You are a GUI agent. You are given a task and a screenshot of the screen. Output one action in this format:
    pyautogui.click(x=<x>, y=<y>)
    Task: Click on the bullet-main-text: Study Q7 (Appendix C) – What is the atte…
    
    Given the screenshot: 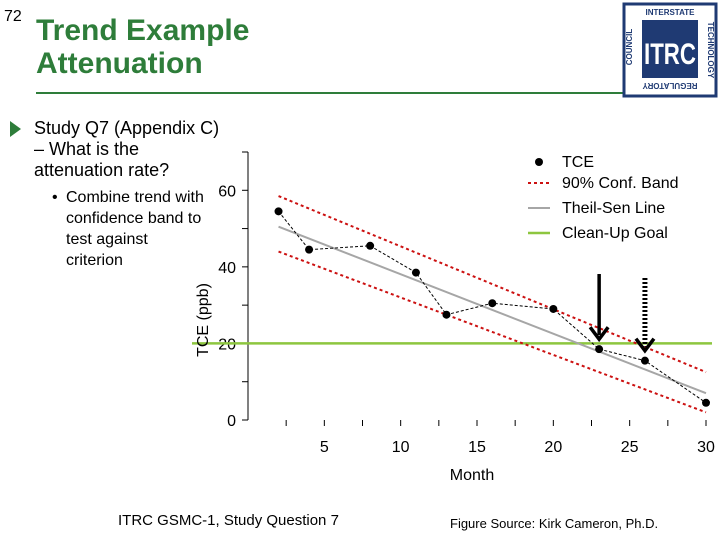 What is the action you would take?
    pyautogui.click(x=127, y=149)
    